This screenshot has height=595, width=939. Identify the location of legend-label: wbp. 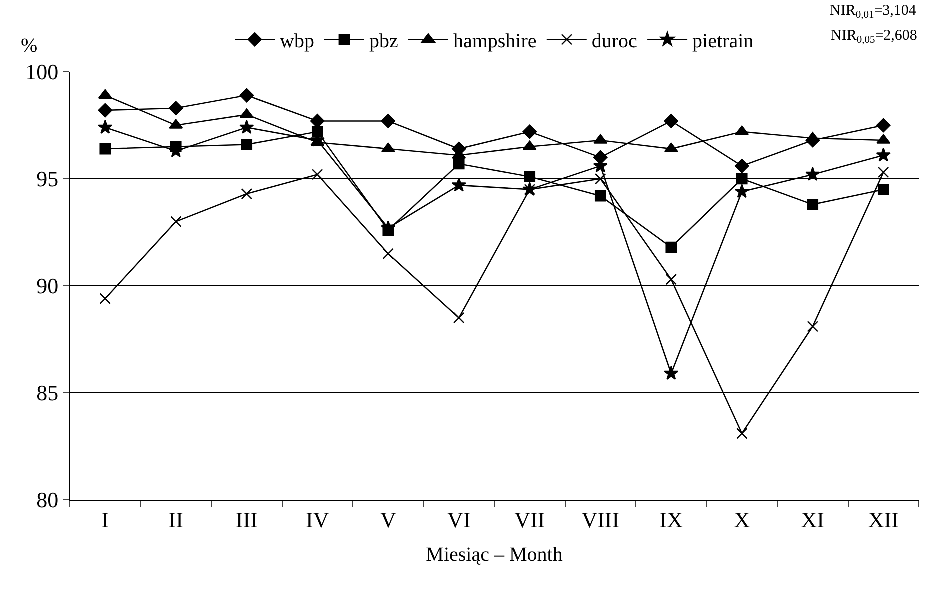
(297, 41).